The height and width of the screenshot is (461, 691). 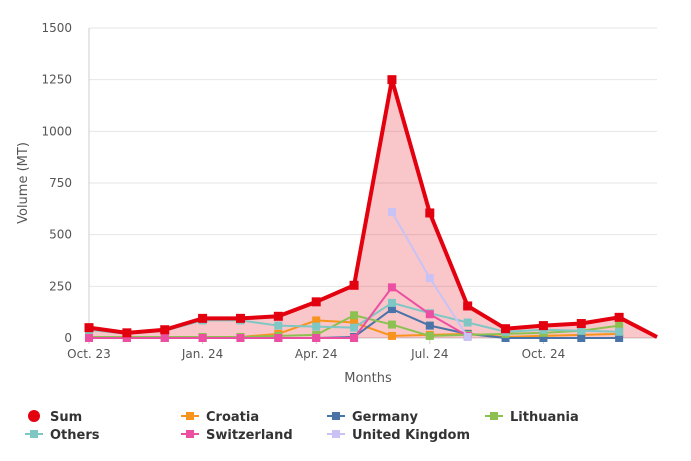 I want to click on x-tick-label: Oct. 24, so click(x=544, y=354).